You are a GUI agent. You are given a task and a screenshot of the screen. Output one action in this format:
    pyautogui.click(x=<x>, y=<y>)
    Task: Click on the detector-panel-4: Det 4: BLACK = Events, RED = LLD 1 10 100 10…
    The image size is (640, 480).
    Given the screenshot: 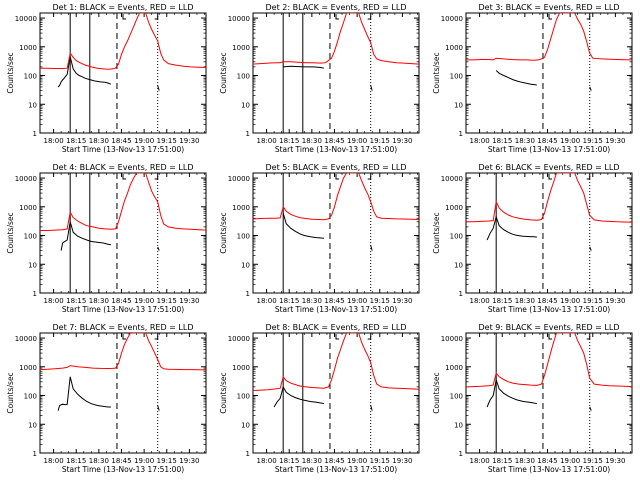 What is the action you would take?
    pyautogui.click(x=106, y=238)
    